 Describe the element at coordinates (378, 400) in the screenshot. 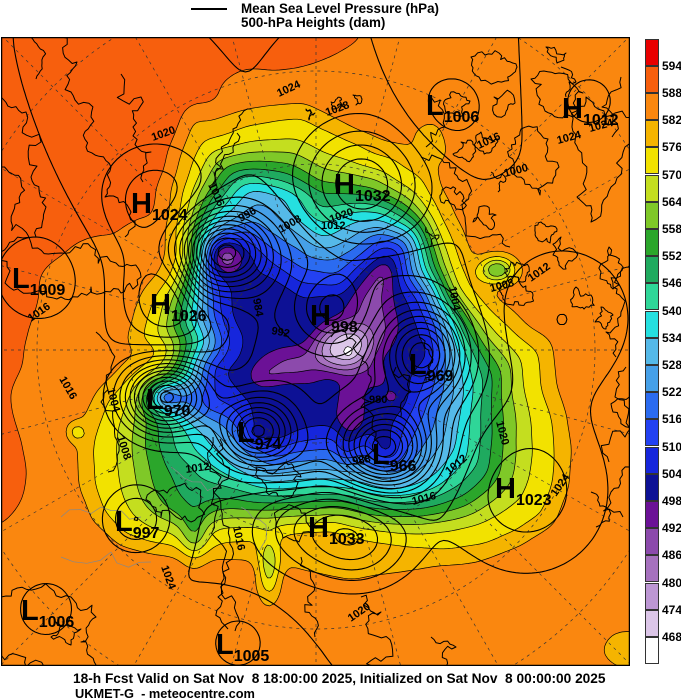

I see `svg-text: 980` at that location.